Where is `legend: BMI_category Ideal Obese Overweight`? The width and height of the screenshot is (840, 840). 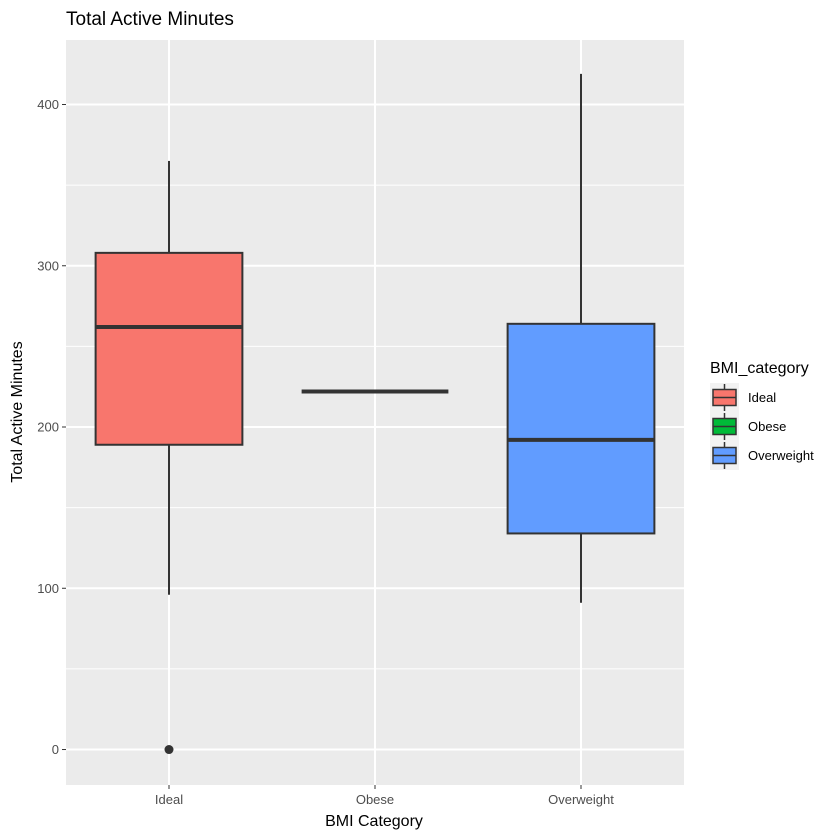 legend: BMI_category Ideal Obese Overweight is located at coordinates (762, 415).